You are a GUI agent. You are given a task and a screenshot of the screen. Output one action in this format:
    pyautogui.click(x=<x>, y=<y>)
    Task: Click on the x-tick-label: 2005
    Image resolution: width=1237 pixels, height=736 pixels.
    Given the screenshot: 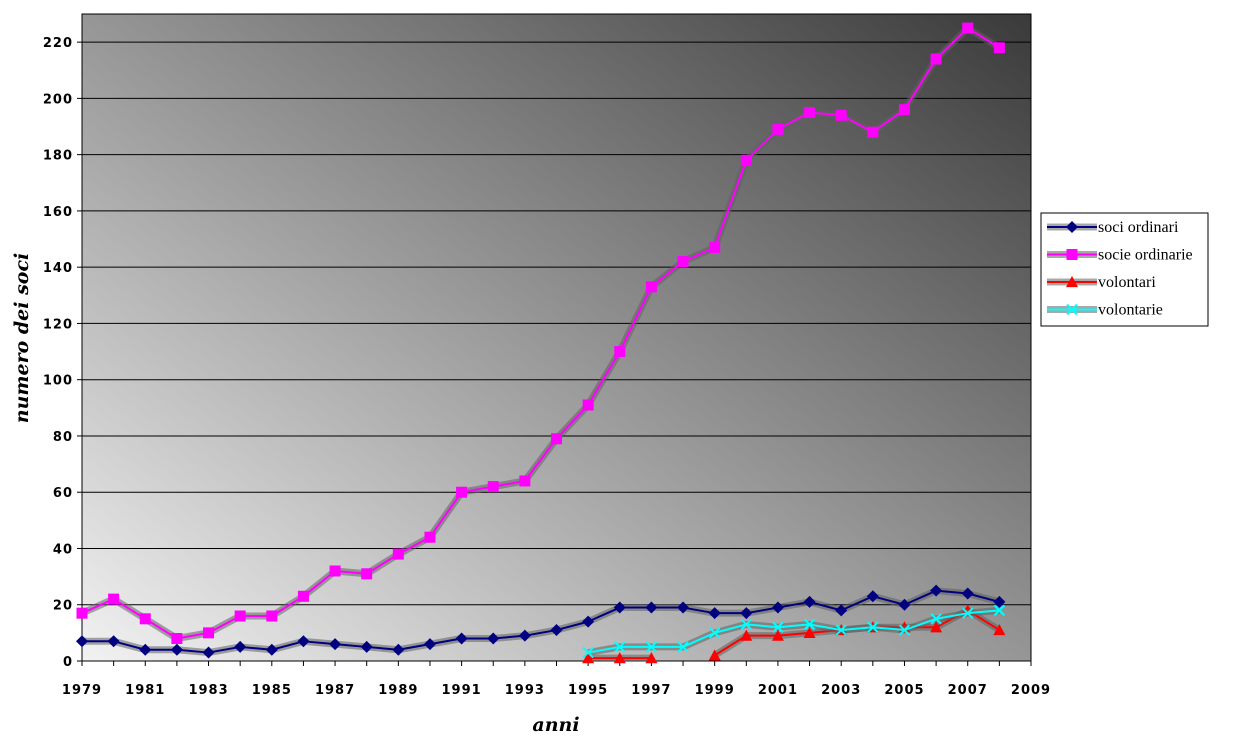 What is the action you would take?
    pyautogui.click(x=904, y=690)
    